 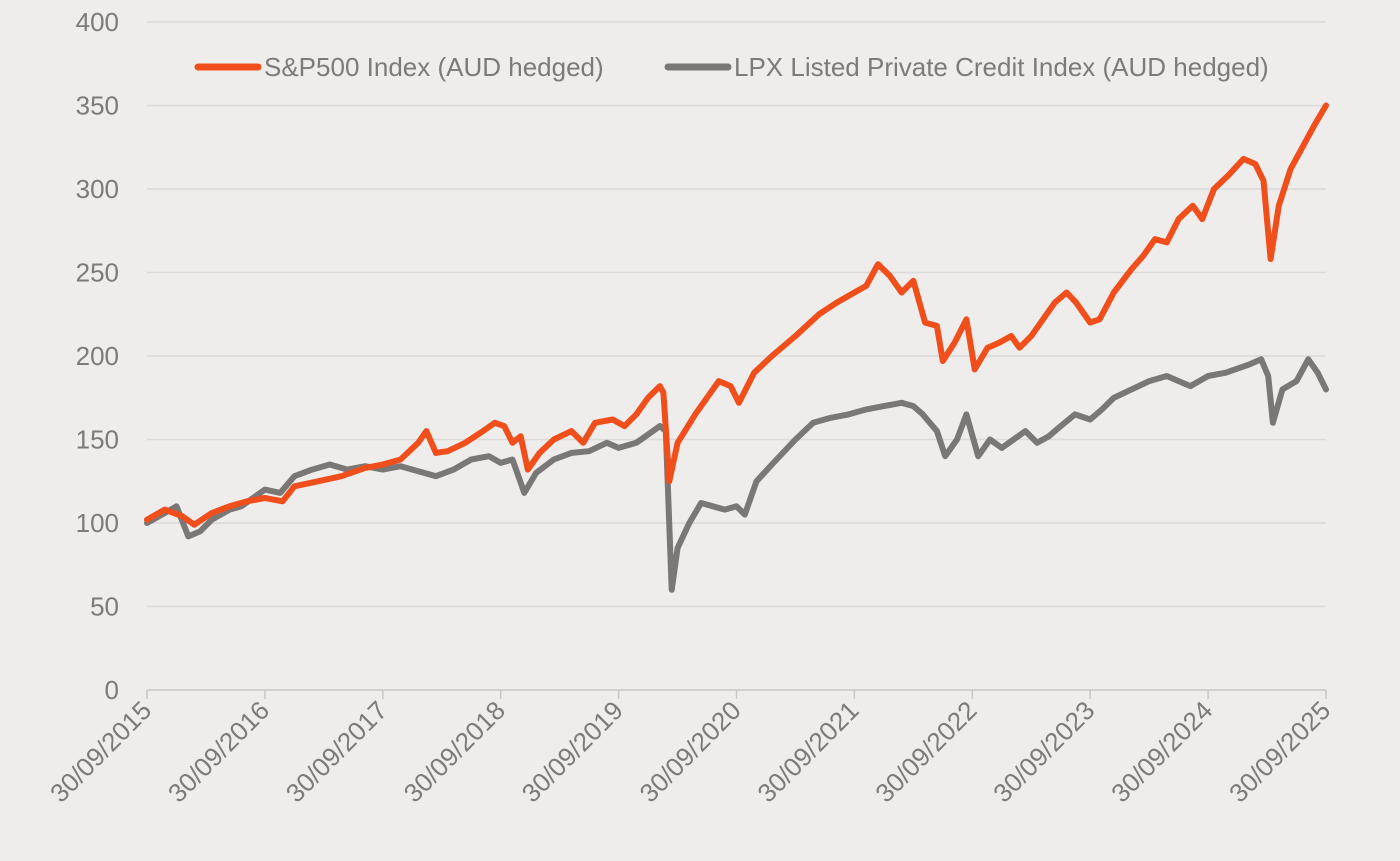 I want to click on x-tick-label: 30/09/2025, so click(x=1279, y=751).